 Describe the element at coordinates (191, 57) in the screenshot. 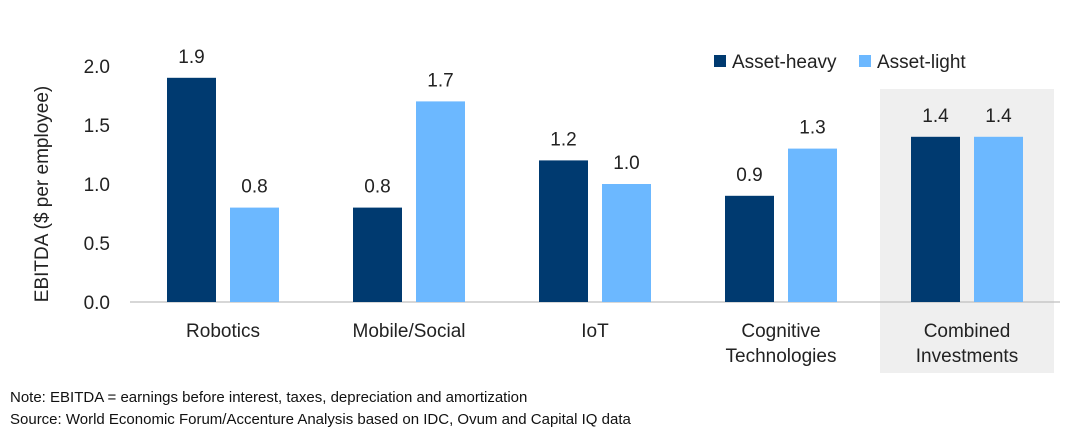

I see `data-label: 1.9` at that location.